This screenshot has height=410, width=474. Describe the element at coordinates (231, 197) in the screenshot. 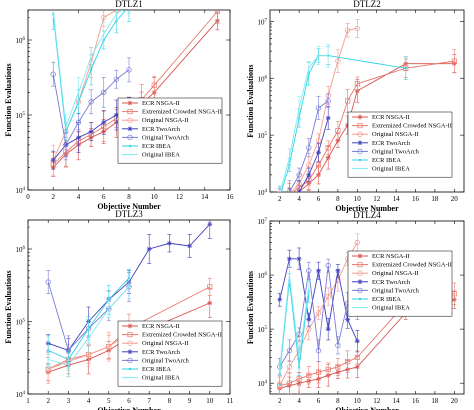

I see `dtlz1-x-tick-label: 16` at that location.